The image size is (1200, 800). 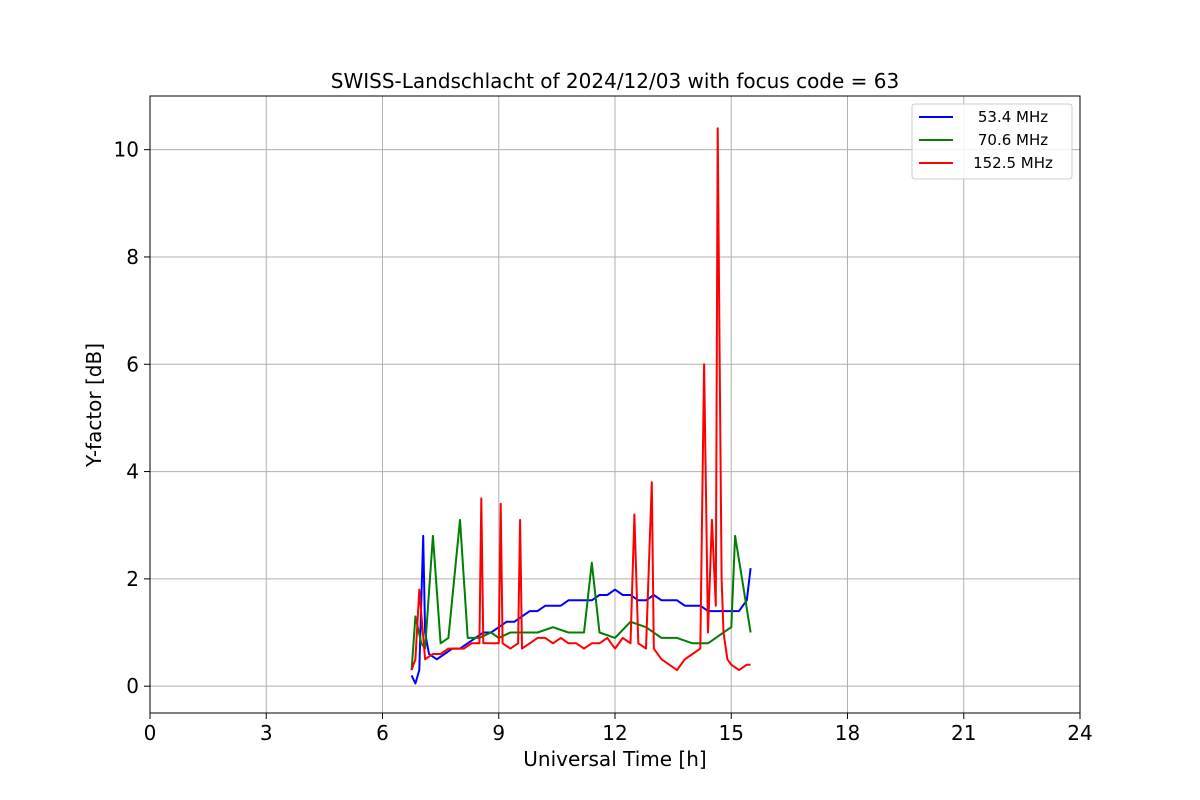 I want to click on x-tick-label: 18, so click(x=847, y=733).